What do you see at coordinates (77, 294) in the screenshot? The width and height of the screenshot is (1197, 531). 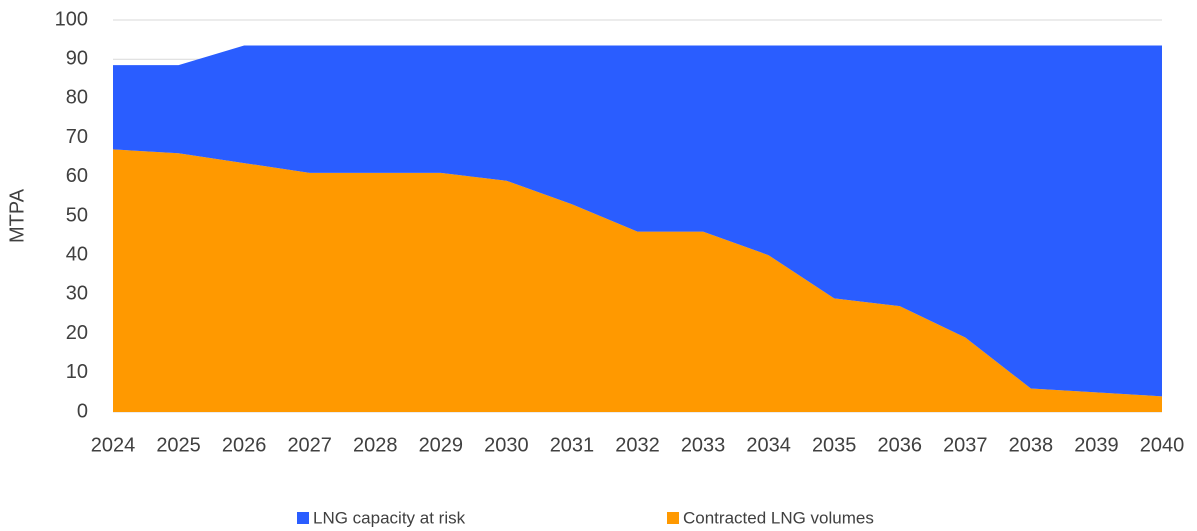 I see `y-tick-label: 30` at bounding box center [77, 294].